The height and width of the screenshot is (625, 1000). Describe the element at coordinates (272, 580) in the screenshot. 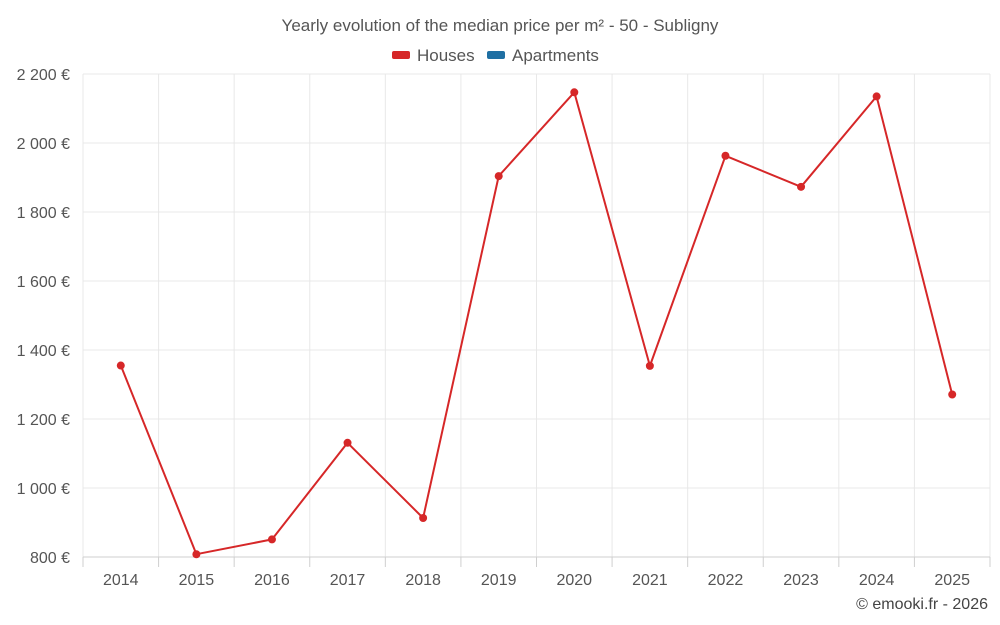

I see `x-tick-label: 2016` at that location.